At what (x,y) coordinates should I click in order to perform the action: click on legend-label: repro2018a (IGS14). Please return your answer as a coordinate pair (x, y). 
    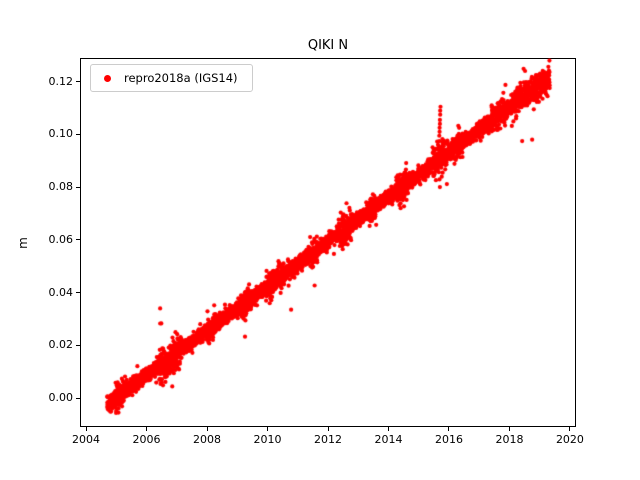
    Looking at the image, I should click on (181, 78).